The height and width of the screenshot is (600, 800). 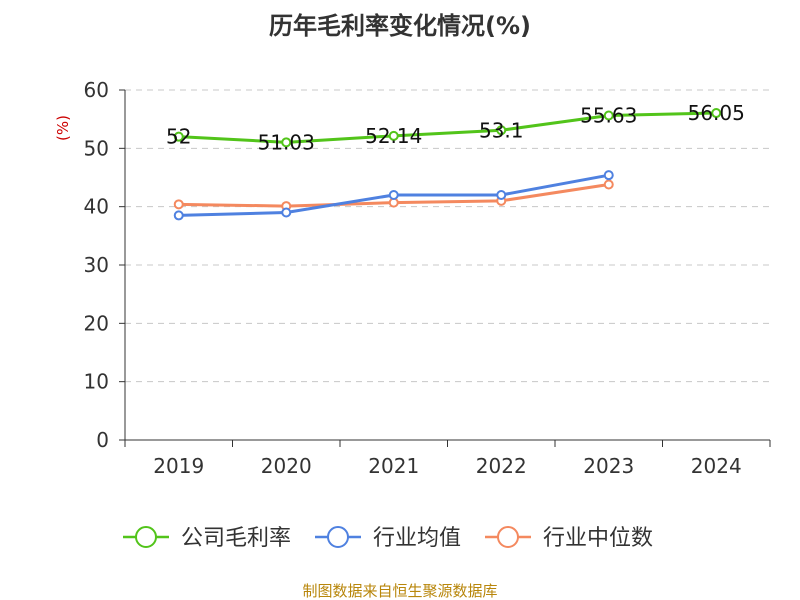 What do you see at coordinates (399, 591) in the screenshot?
I see `source-note: 制图数据来自恒生聚源数据库` at bounding box center [399, 591].